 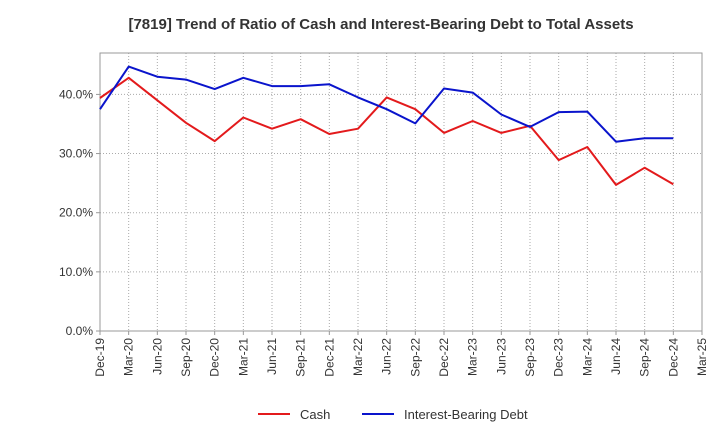 I want to click on x-tick-label: Jun-24, so click(x=616, y=356).